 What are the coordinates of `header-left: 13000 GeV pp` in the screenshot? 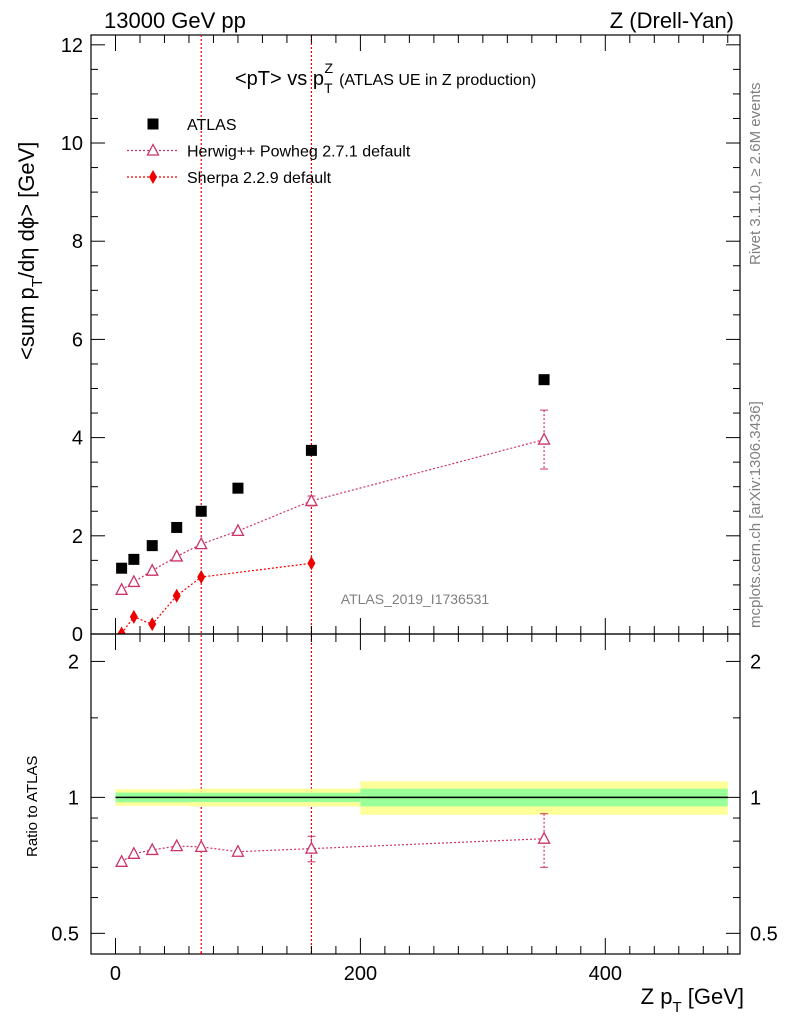 It's located at (175, 20).